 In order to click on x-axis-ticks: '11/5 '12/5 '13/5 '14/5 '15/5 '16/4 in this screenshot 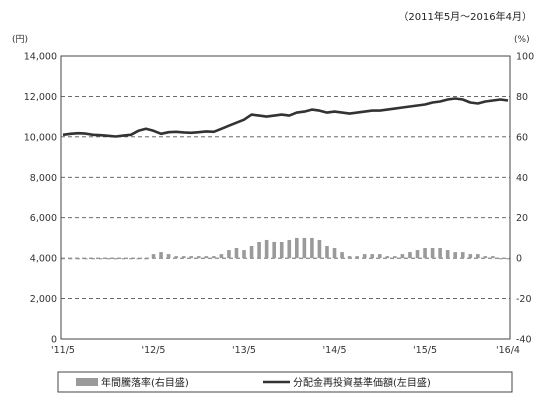, I will do `click(285, 350)`.